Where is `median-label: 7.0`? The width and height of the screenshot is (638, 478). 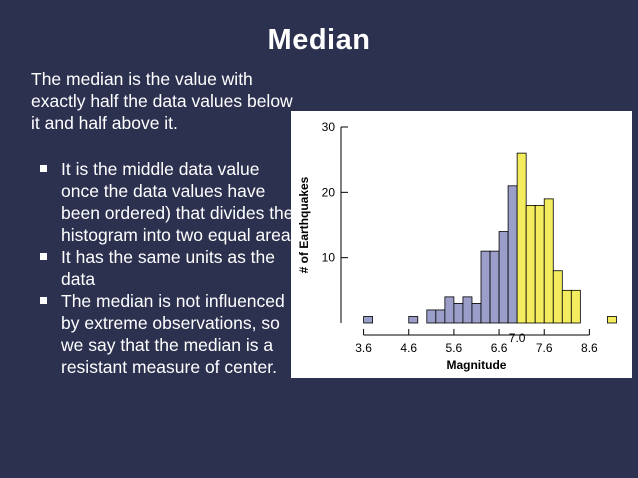
median-label: 7.0 is located at coordinates (517, 338).